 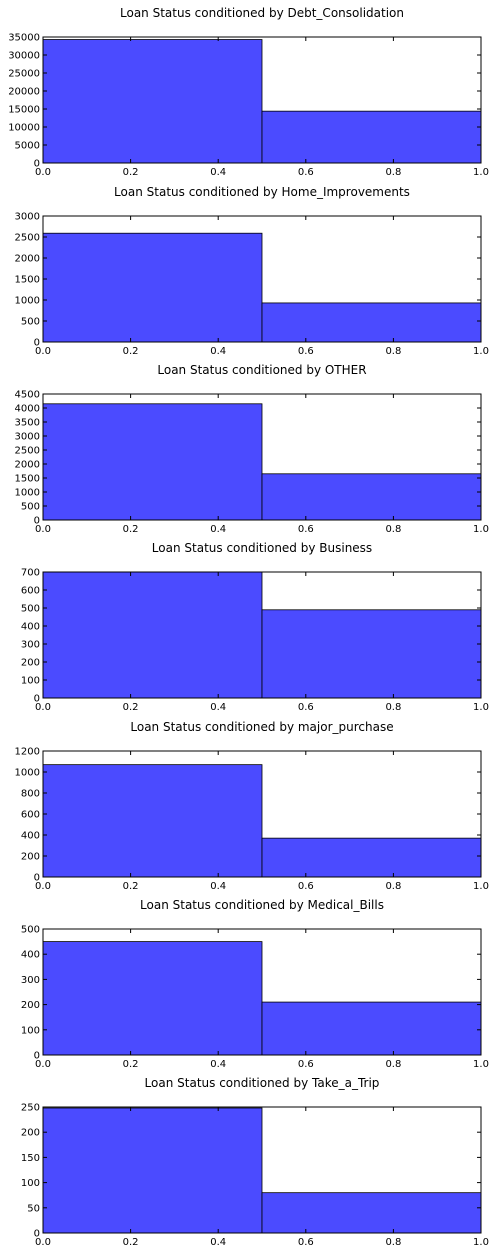 What do you see at coordinates (24, 74) in the screenshot?
I see `y-tick-label: 25000` at bounding box center [24, 74].